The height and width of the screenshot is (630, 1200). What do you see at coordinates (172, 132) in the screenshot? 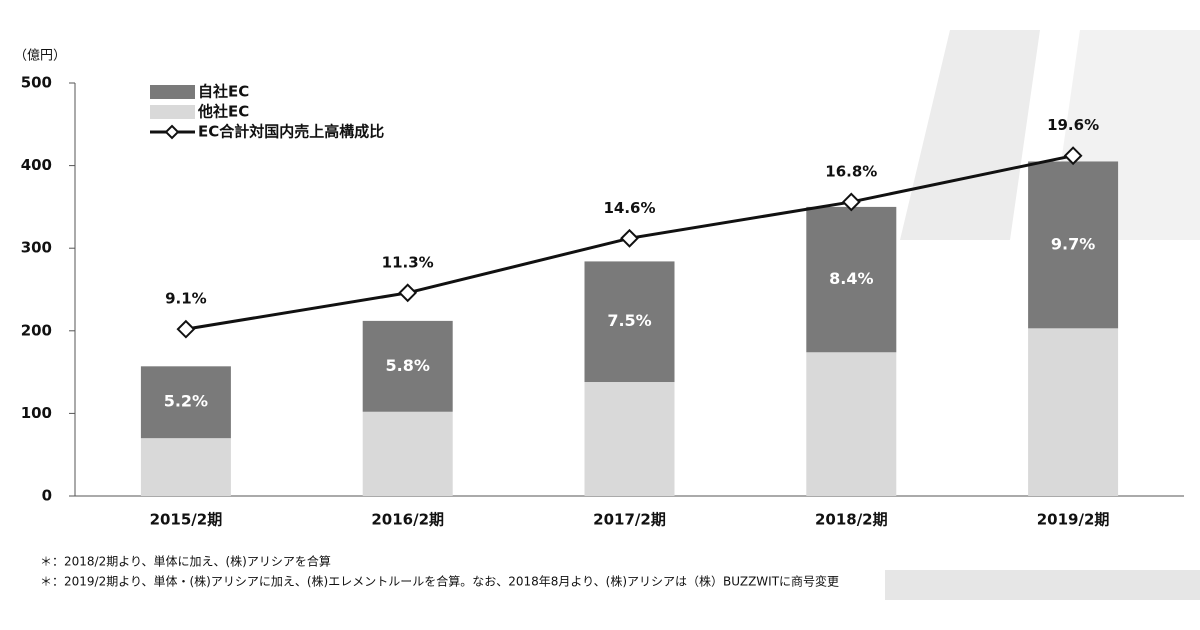
I see `legend-marker` at bounding box center [172, 132].